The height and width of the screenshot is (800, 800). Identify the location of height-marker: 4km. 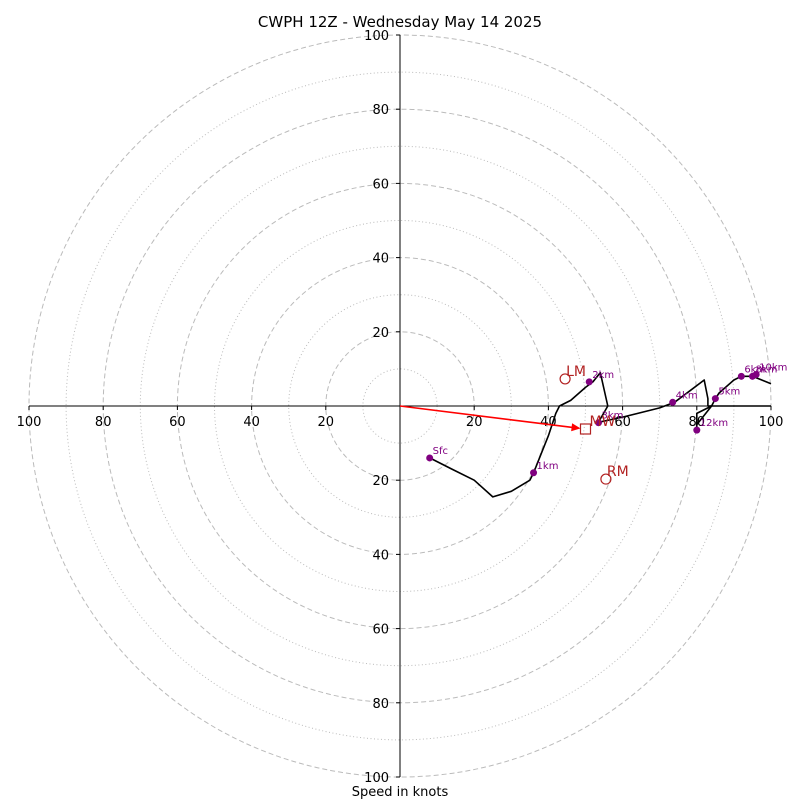
(683, 398).